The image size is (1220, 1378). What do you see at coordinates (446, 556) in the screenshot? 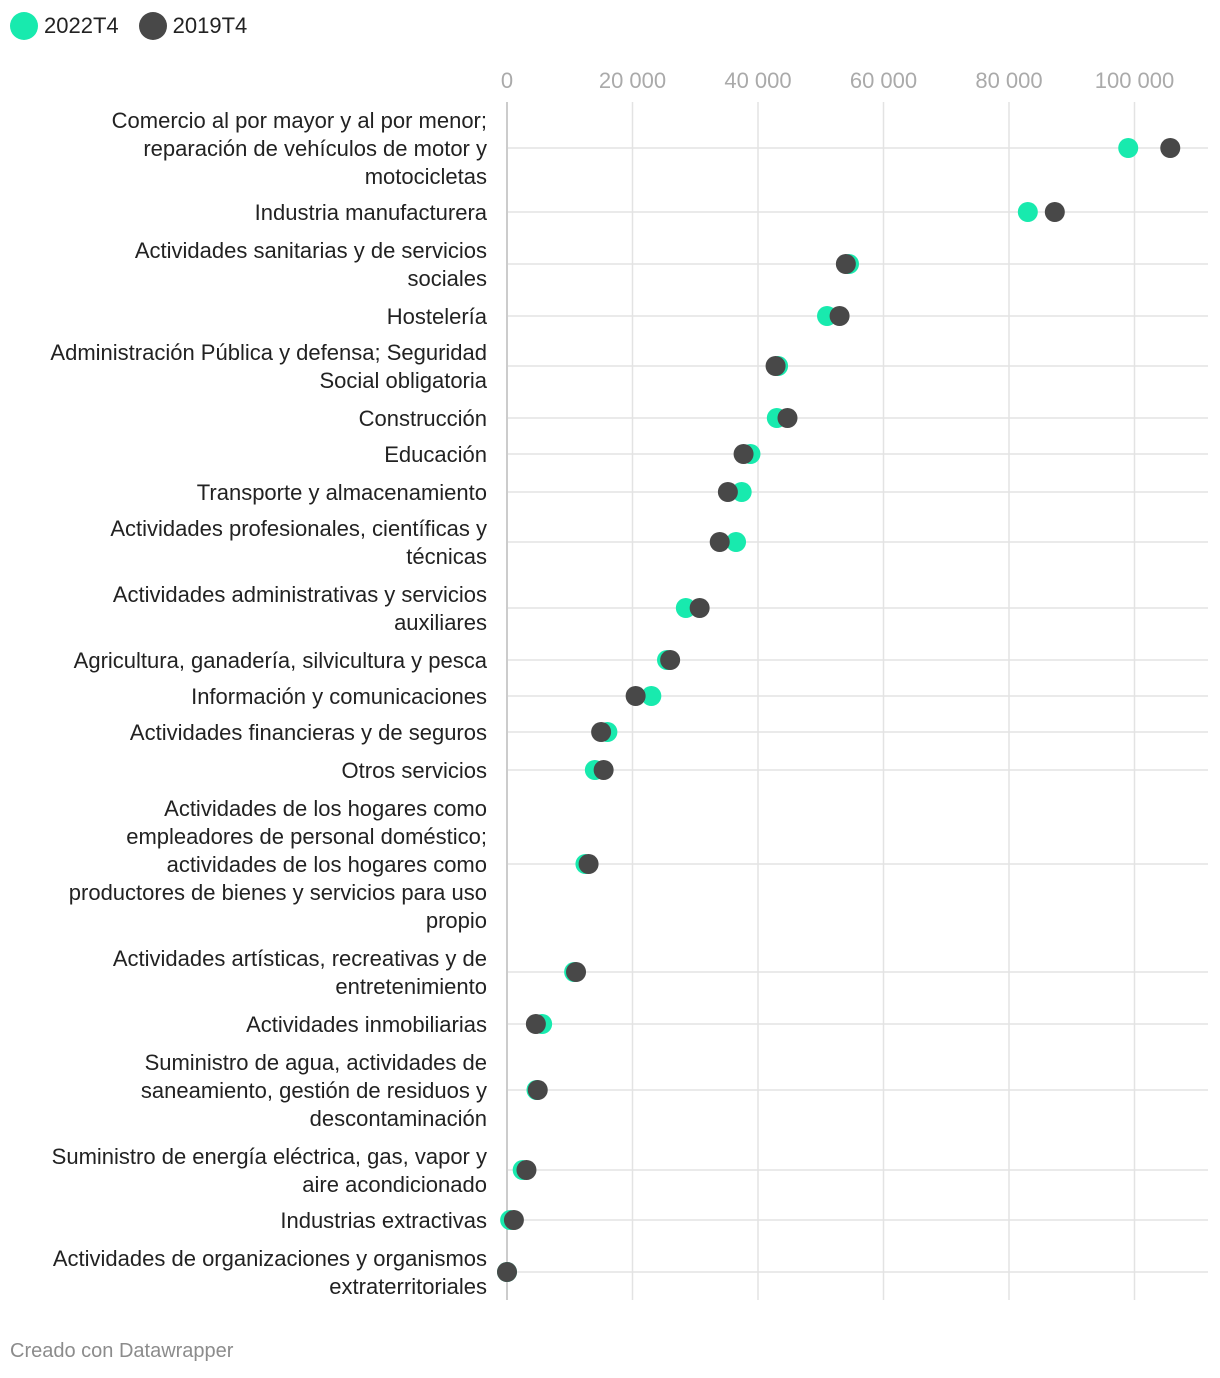
I see `category-label-line: técnicas` at bounding box center [446, 556].